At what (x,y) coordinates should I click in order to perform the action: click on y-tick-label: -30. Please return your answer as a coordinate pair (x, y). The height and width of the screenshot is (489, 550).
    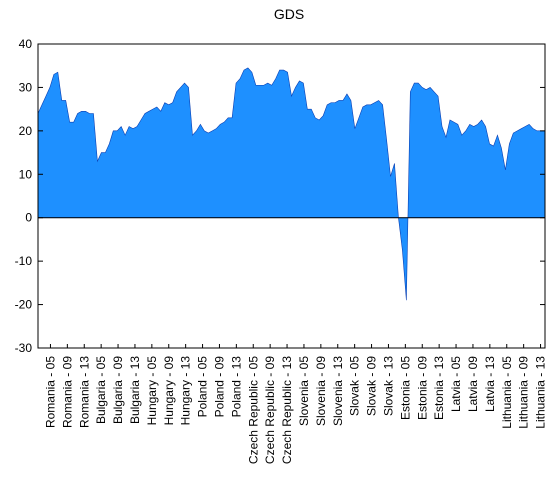
    Looking at the image, I should click on (24, 348).